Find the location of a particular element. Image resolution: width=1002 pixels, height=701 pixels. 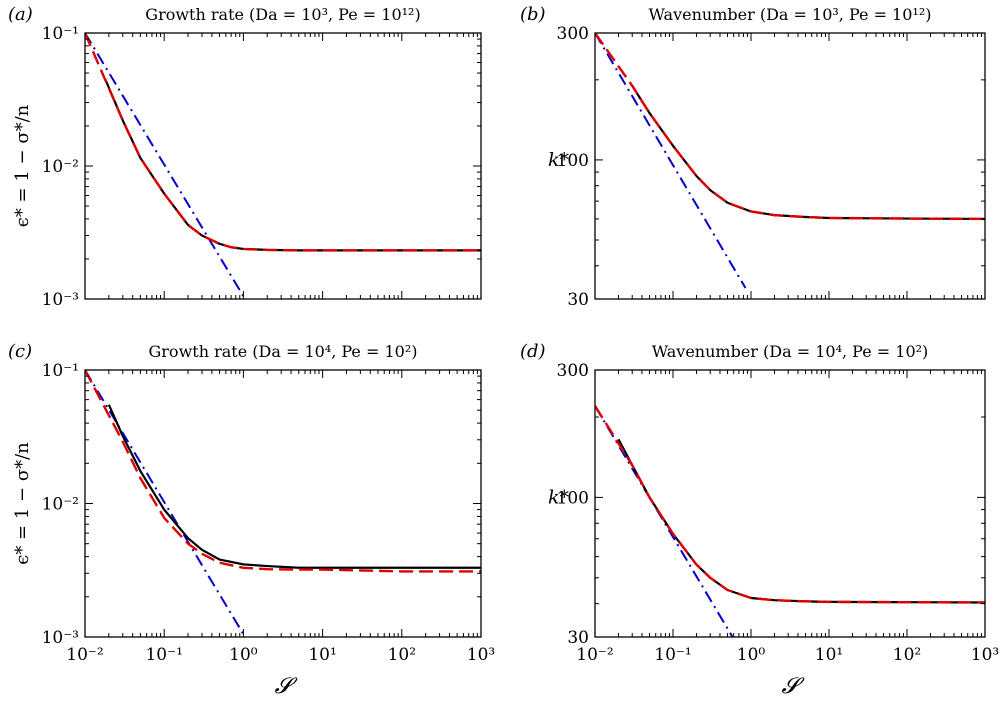

panel-letter: (d) is located at coordinates (533, 351).